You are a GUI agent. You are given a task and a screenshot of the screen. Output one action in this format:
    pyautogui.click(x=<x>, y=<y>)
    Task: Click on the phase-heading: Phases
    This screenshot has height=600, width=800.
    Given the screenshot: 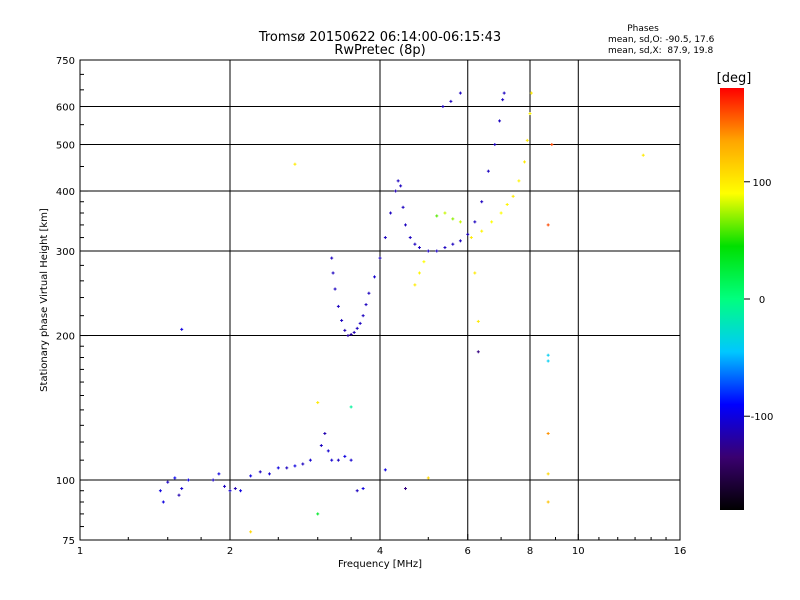 What is the action you would take?
    pyautogui.click(x=643, y=29)
    